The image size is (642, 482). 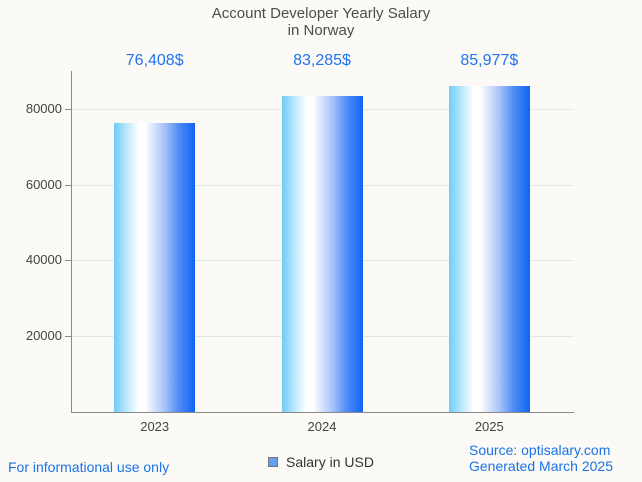 What do you see at coordinates (489, 426) in the screenshot?
I see `x-axis-category-label: 2025` at bounding box center [489, 426].